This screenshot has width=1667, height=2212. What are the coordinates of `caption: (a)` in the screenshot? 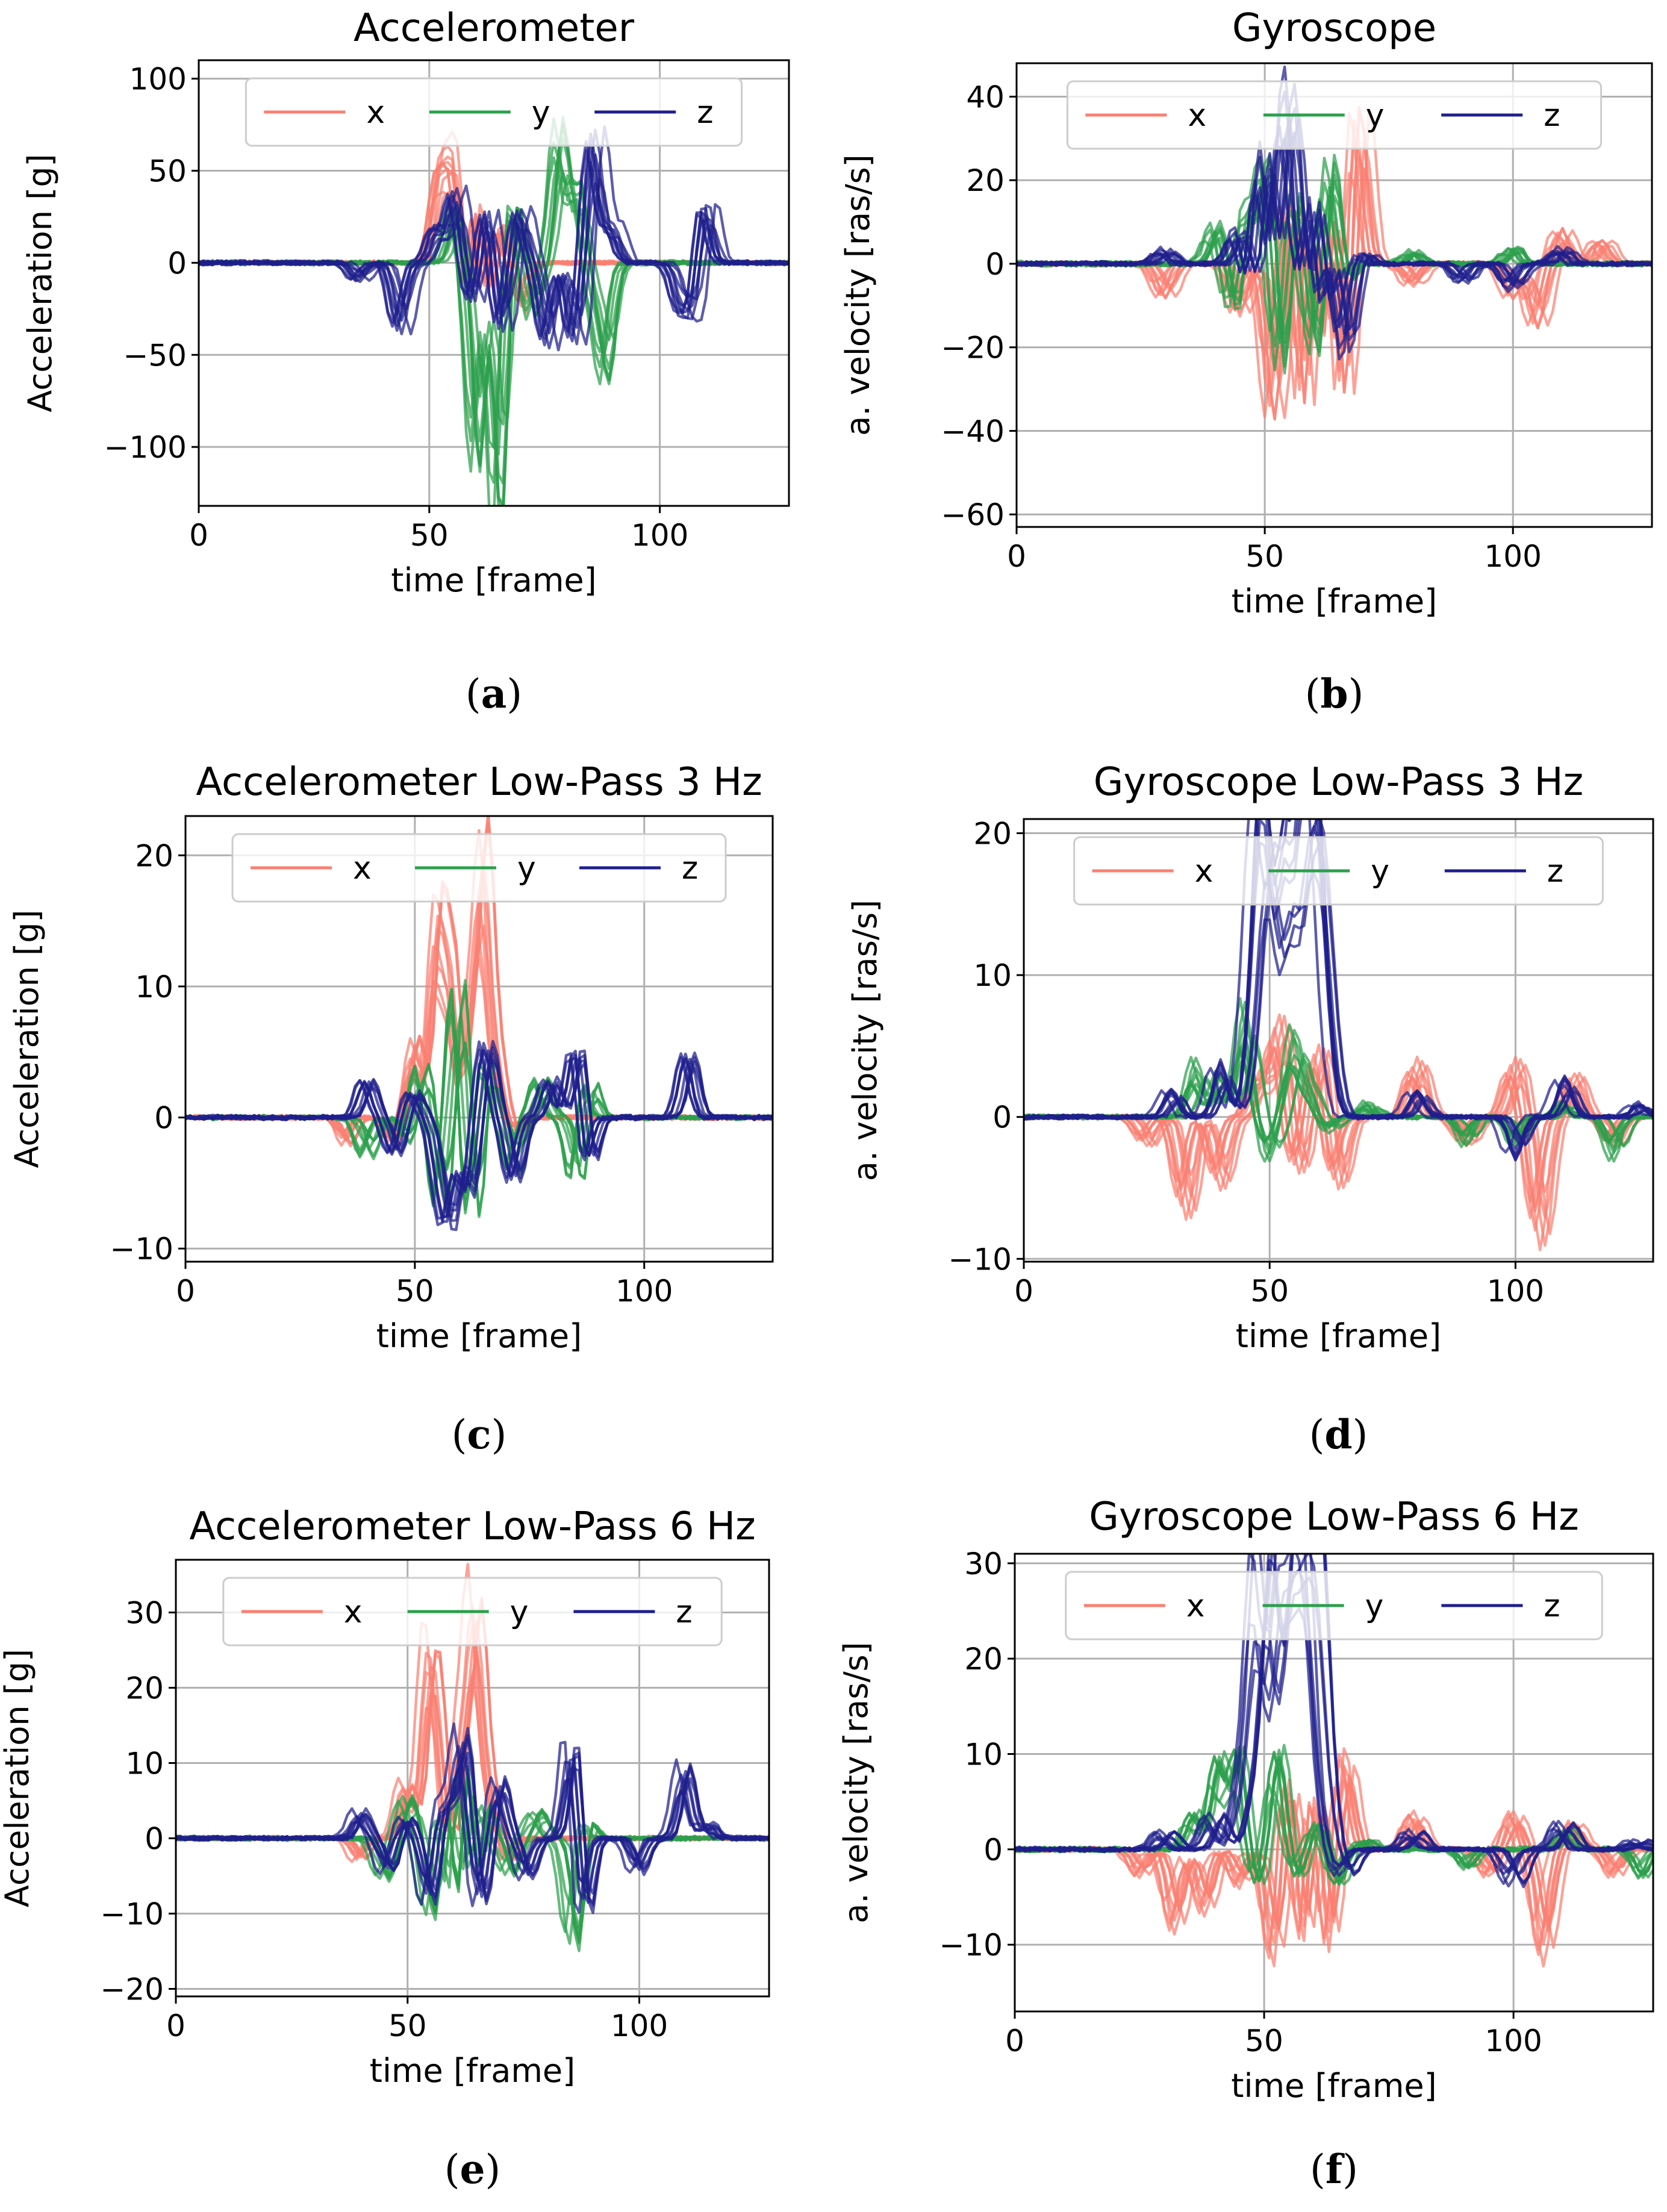 It's located at (494, 694).